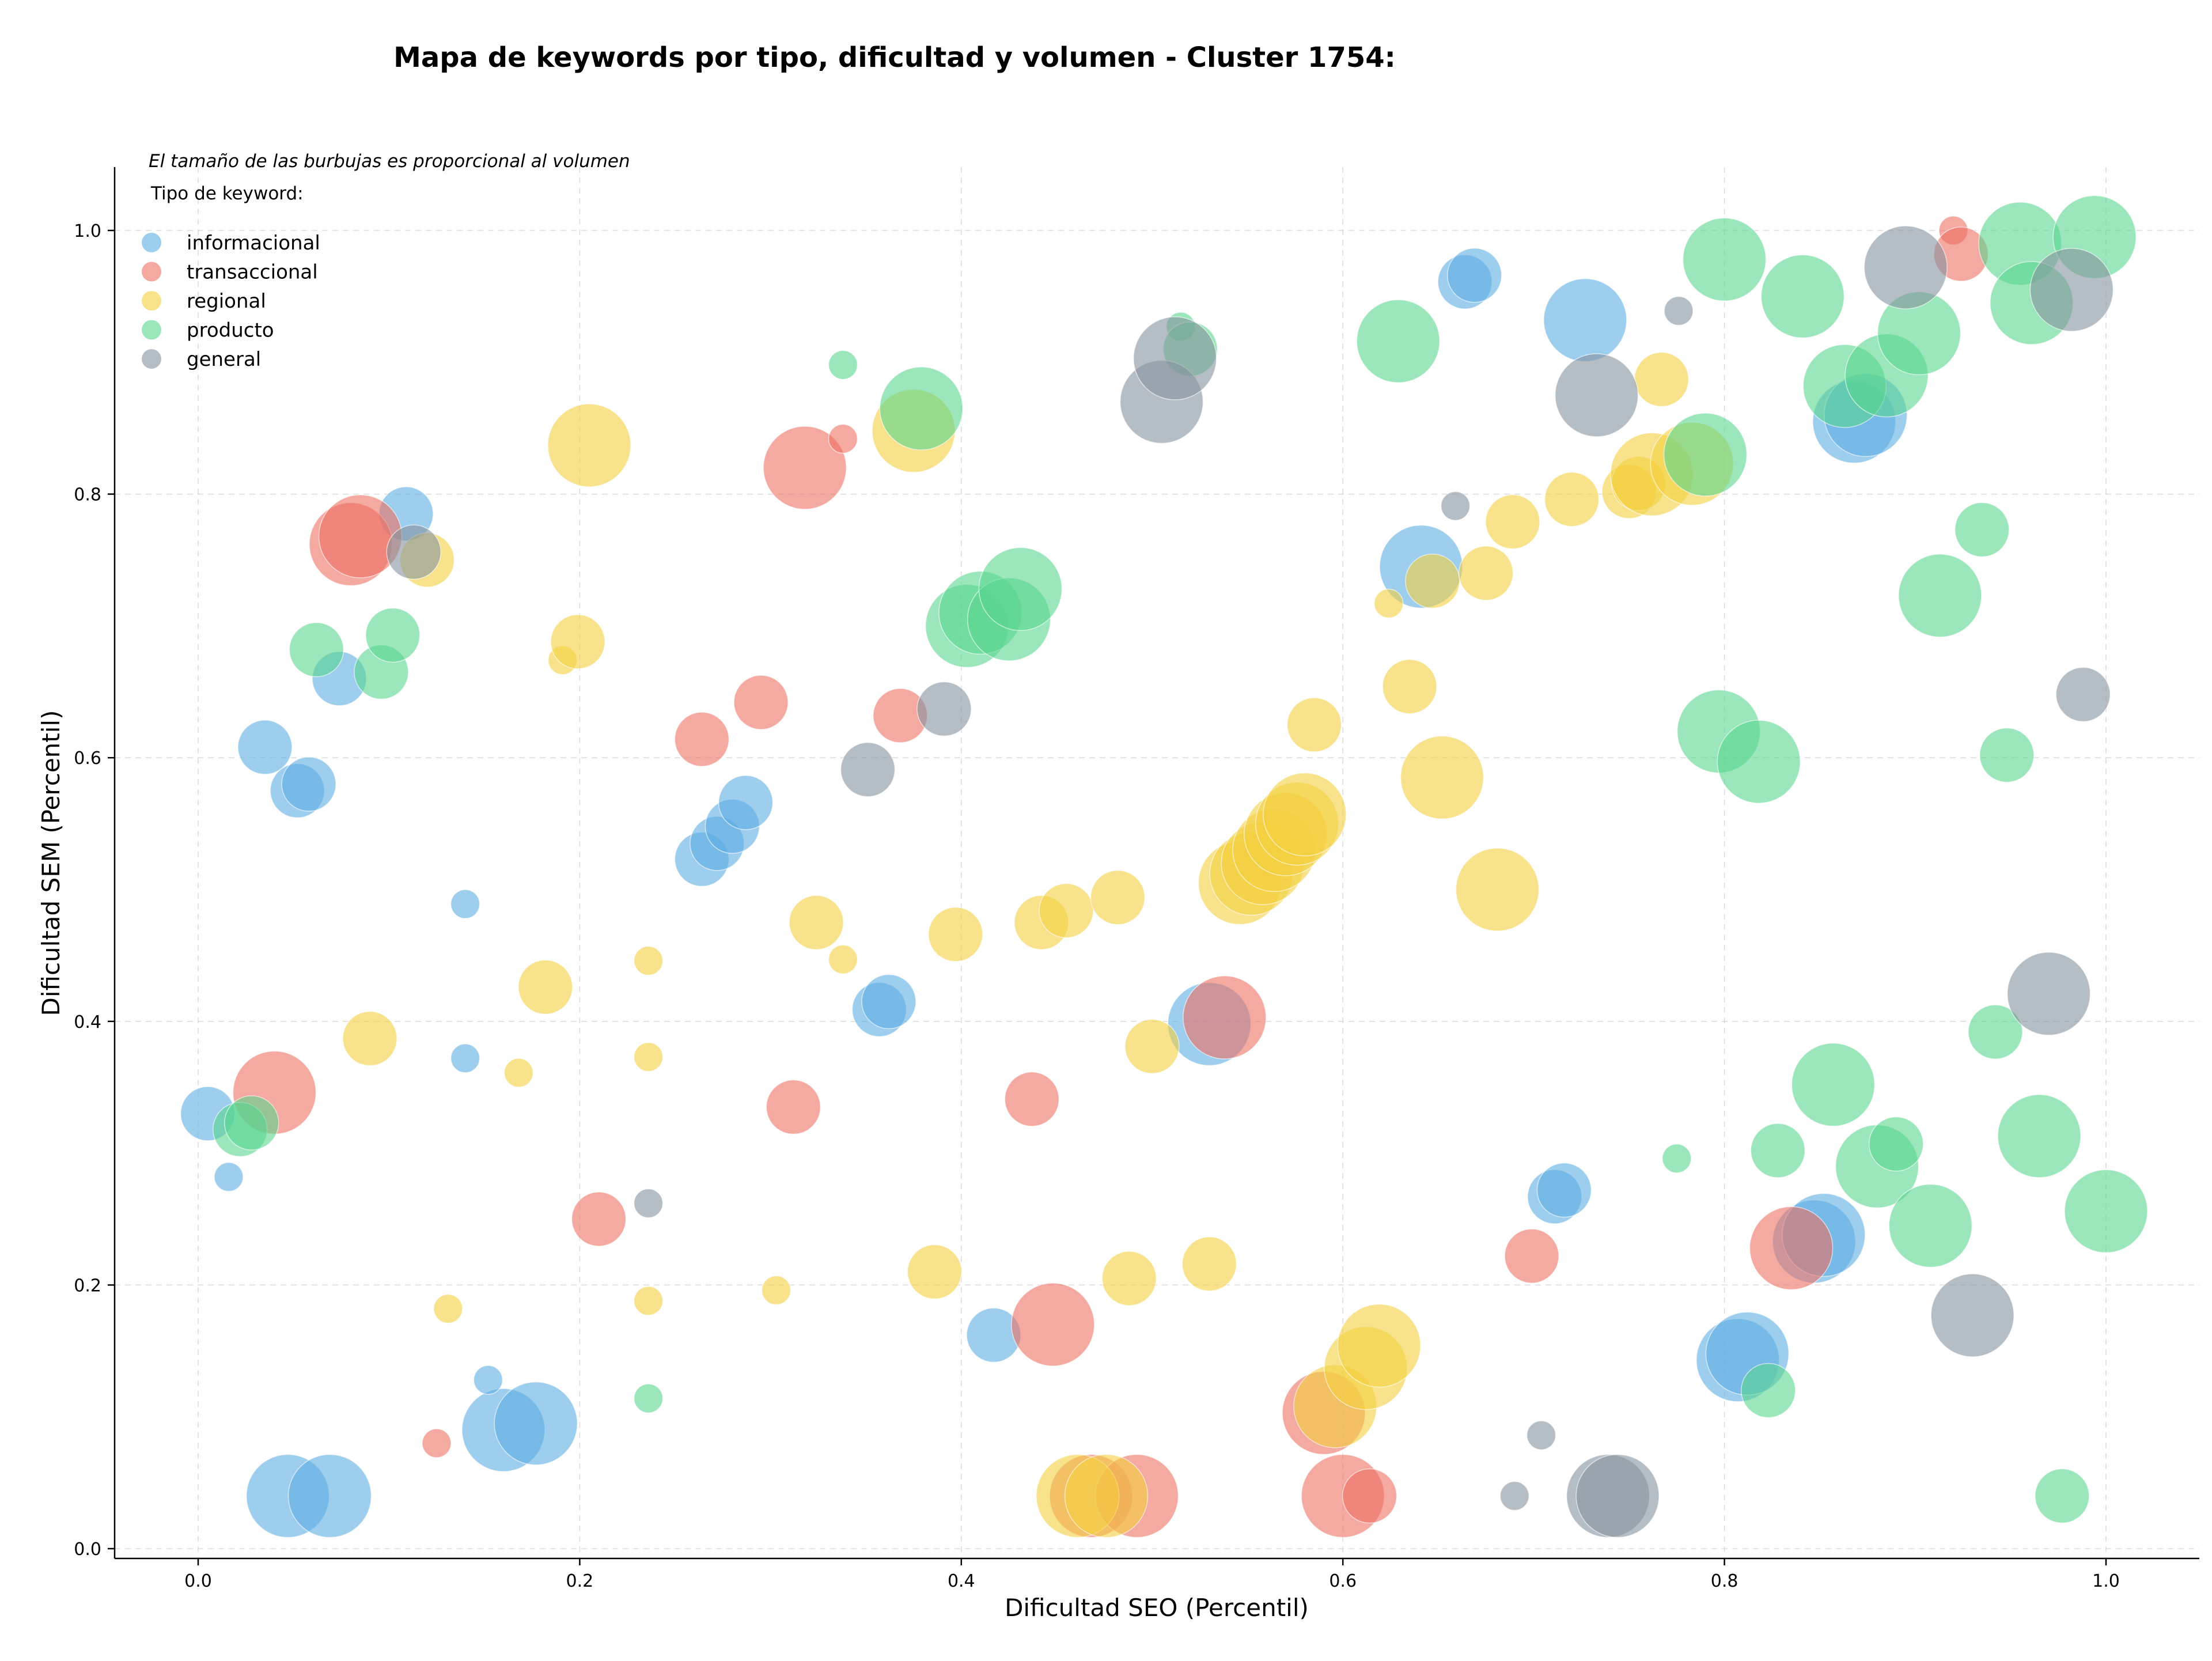 The height and width of the screenshot is (1661, 2212). Describe the element at coordinates (1157, 1608) in the screenshot. I see `x-axis-label: Dificultad SEO (Percentil)` at that location.